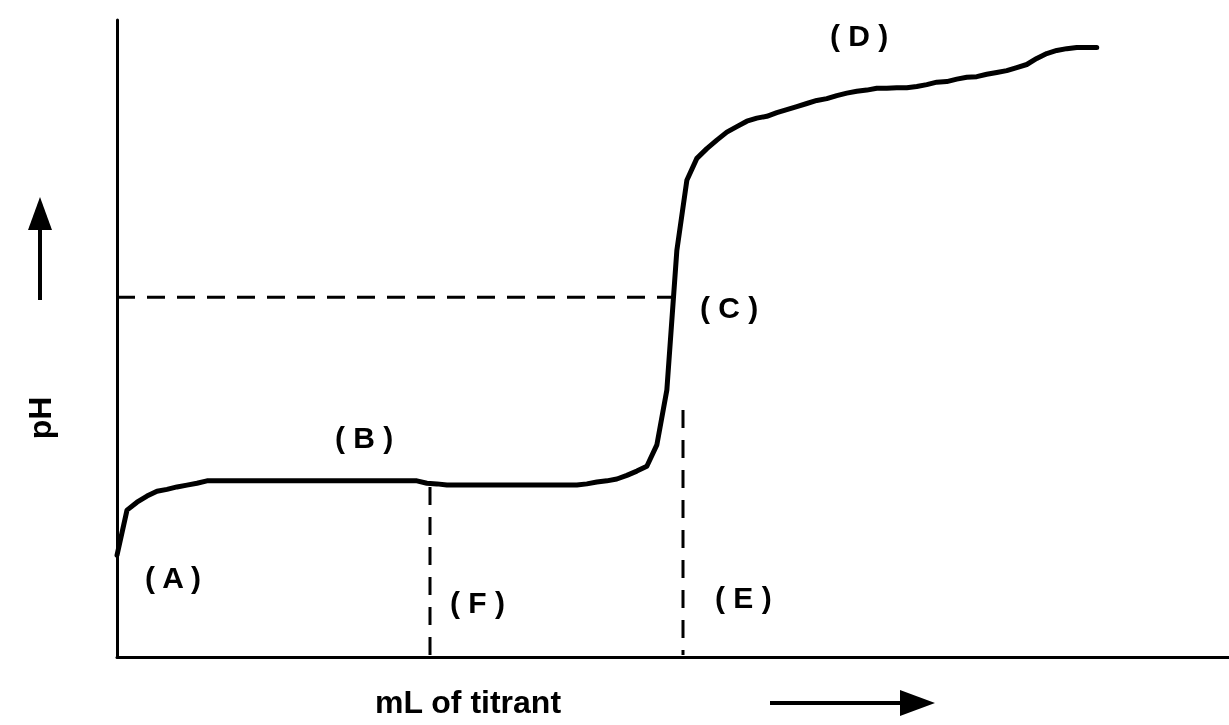 Image resolution: width=1229 pixels, height=725 pixels. I want to click on annotation: ( C ), so click(729, 307).